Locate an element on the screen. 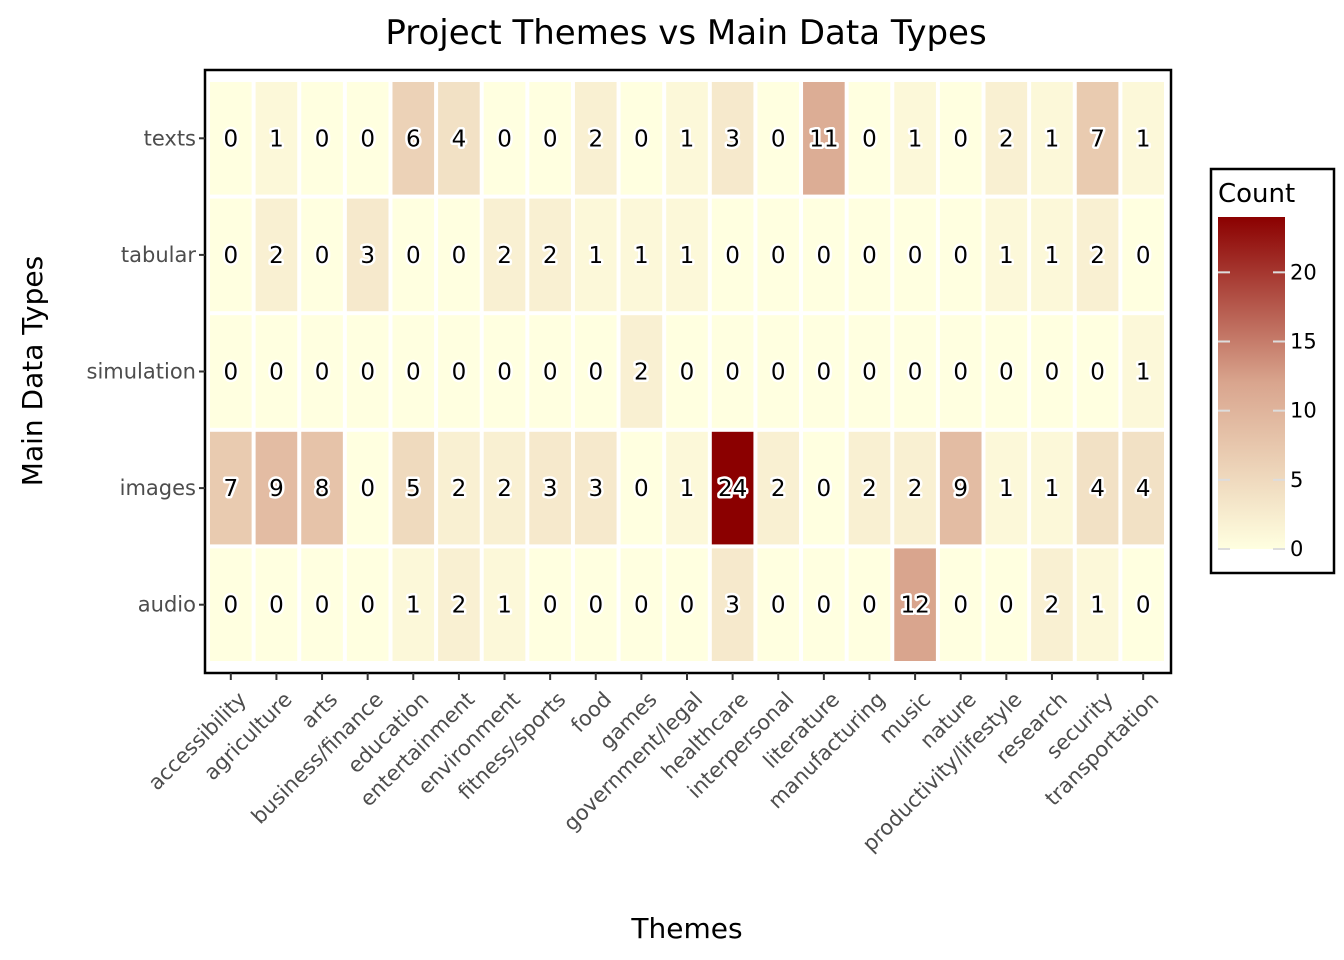  cell-value-label: 4 is located at coordinates (1097, 489).